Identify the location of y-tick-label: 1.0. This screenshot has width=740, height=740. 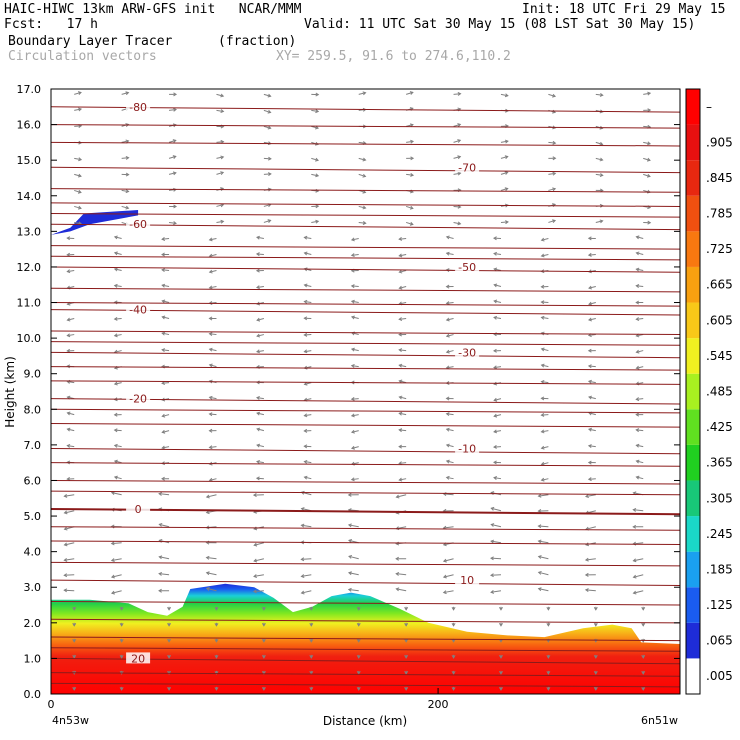
(33, 658).